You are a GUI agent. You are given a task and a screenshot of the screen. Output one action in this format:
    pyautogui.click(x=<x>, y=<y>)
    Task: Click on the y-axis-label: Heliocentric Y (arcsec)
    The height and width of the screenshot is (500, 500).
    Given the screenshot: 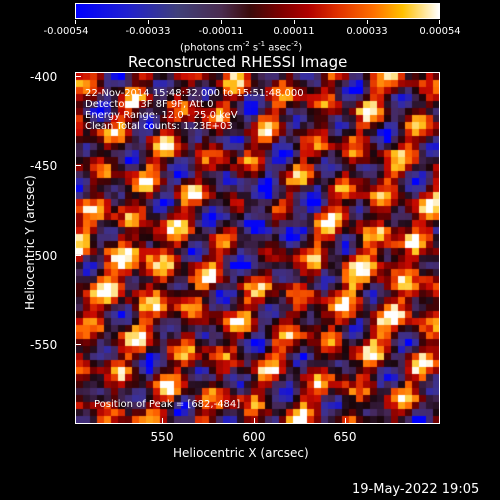 What is the action you would take?
    pyautogui.click(x=30, y=242)
    